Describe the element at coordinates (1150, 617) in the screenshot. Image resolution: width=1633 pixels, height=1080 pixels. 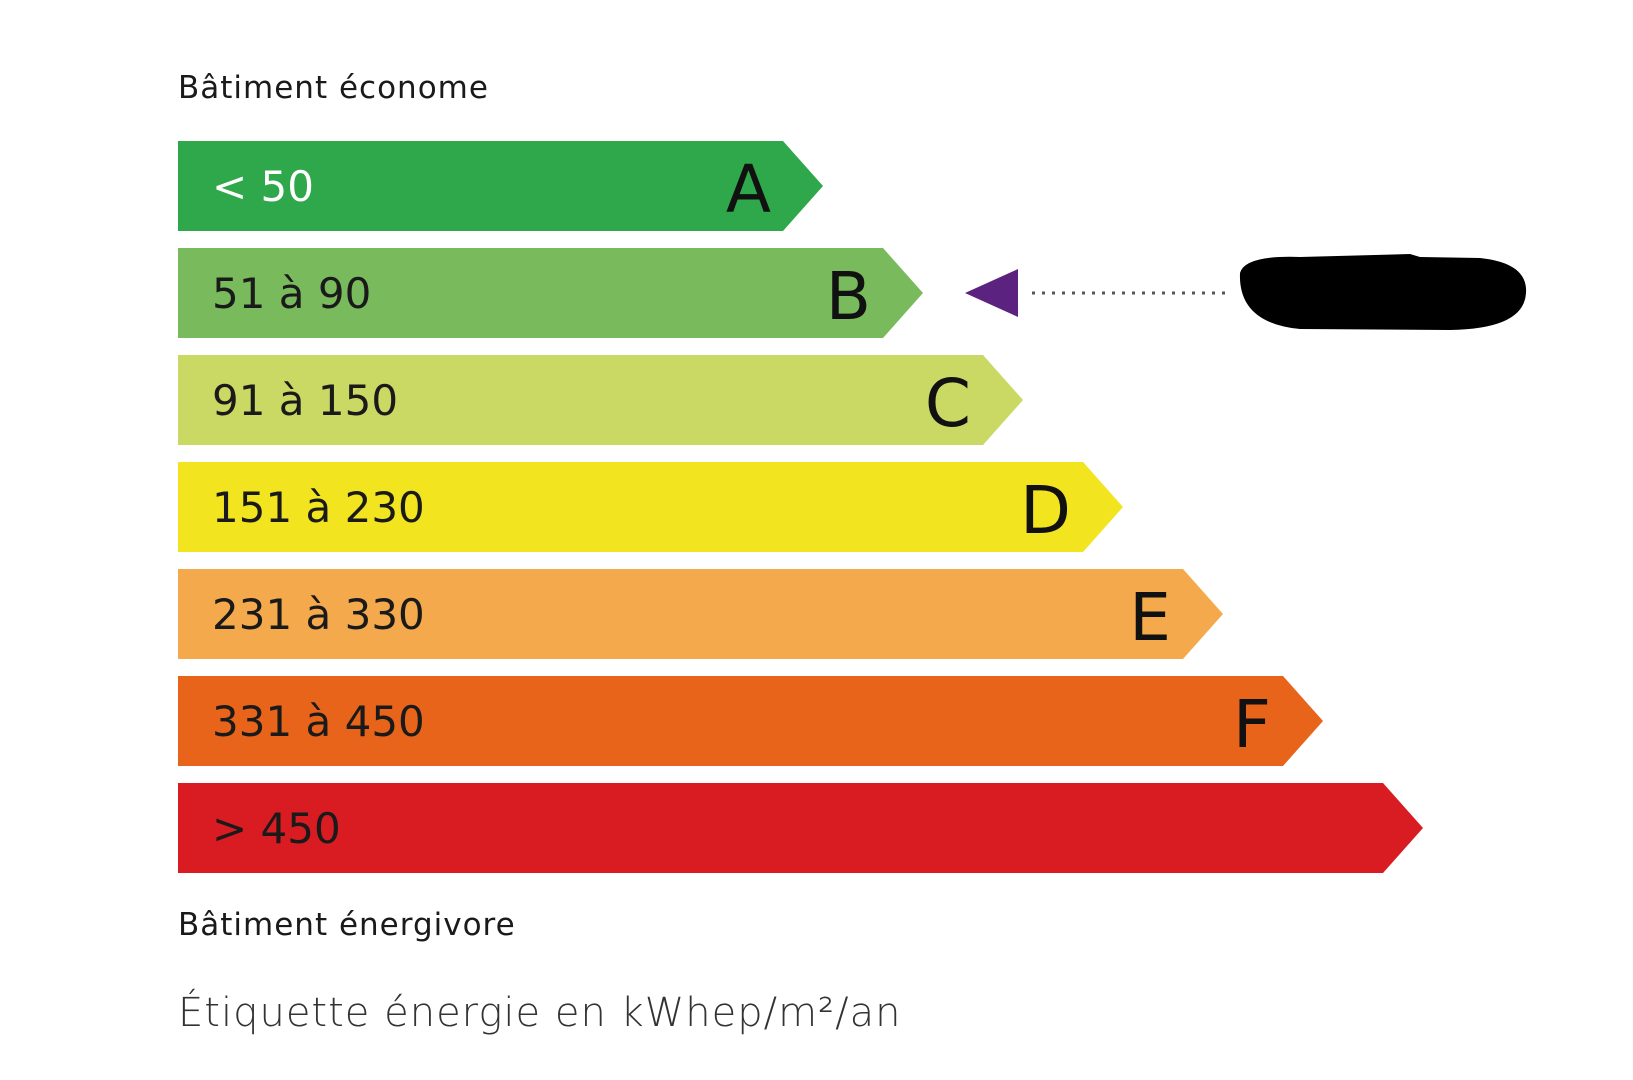
I see `class-letter-e: E` at that location.